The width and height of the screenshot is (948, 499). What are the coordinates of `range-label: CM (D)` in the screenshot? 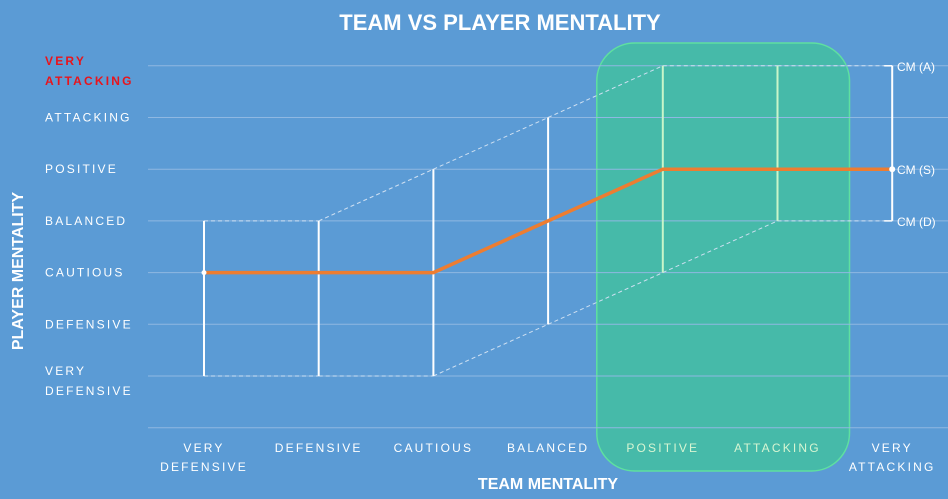 It's located at (916, 222).